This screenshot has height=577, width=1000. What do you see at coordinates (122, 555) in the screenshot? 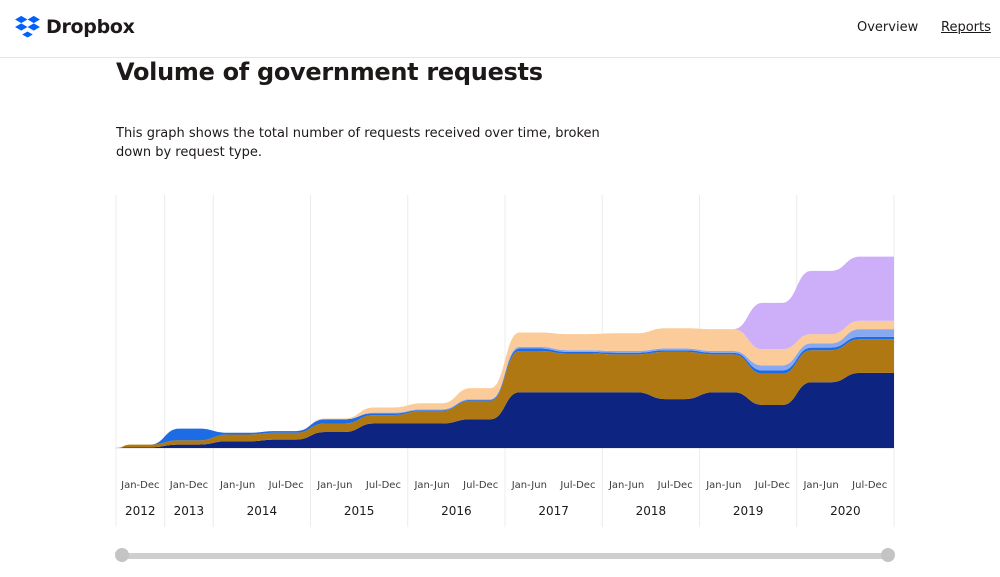
I see `range-slider-left-handle` at bounding box center [122, 555].